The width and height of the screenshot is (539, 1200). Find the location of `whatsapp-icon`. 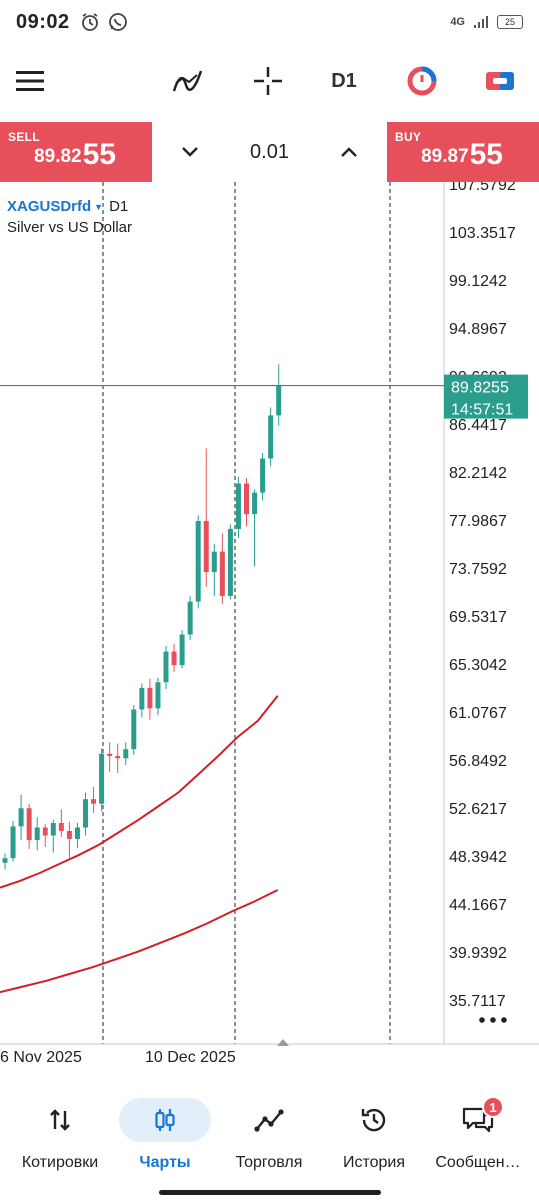

whatsapp-icon is located at coordinates (117, 22).